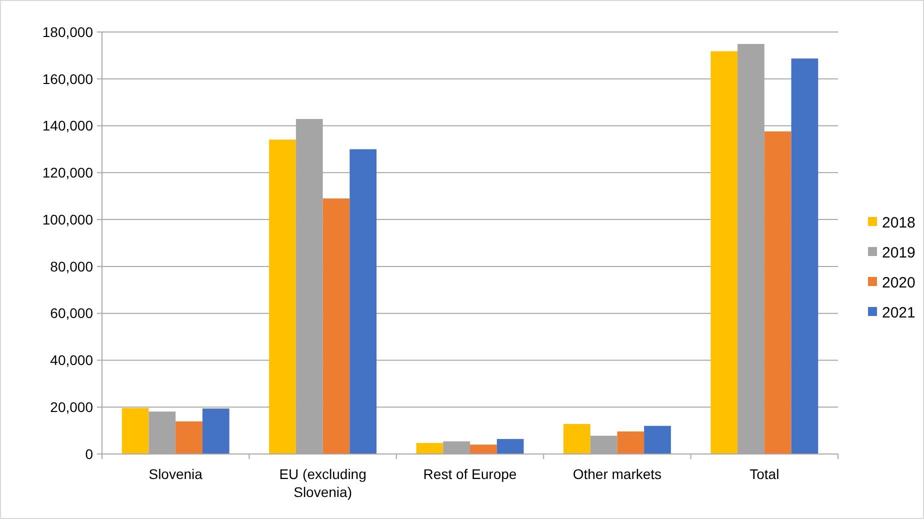  What do you see at coordinates (72, 313) in the screenshot?
I see `y-tick-label: 60,000` at bounding box center [72, 313].